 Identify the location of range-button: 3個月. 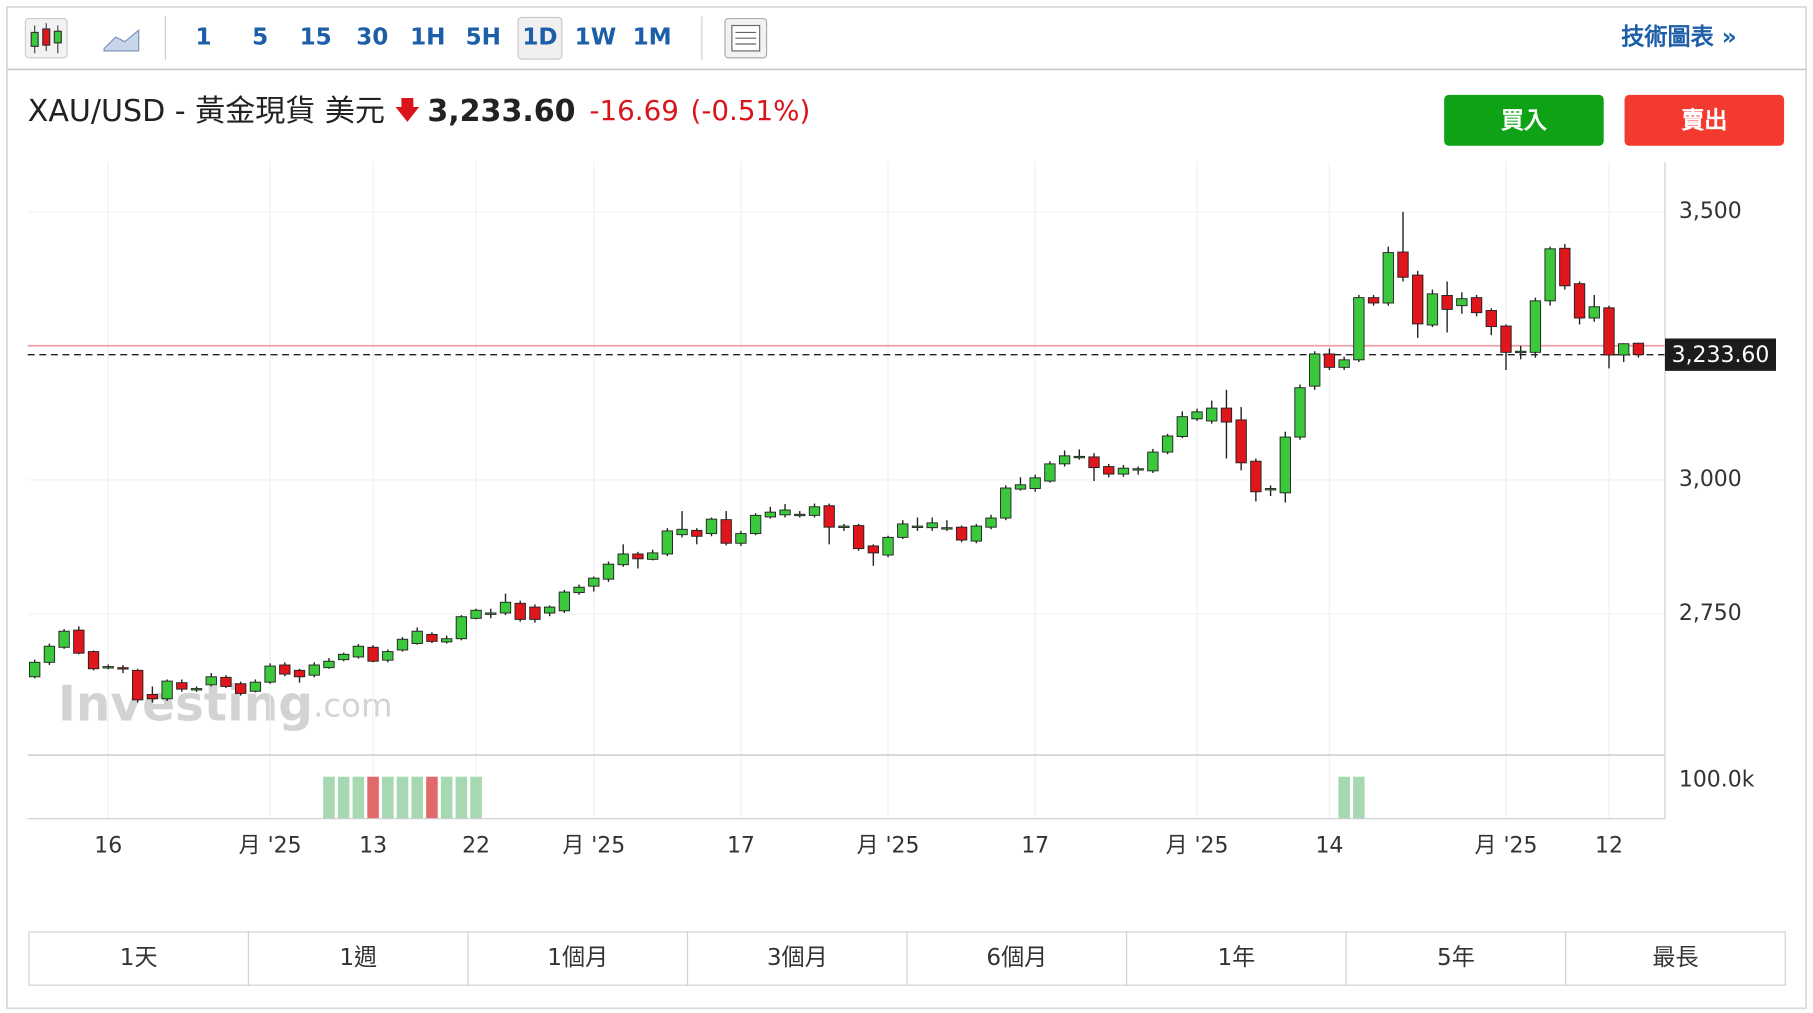
(797, 958).